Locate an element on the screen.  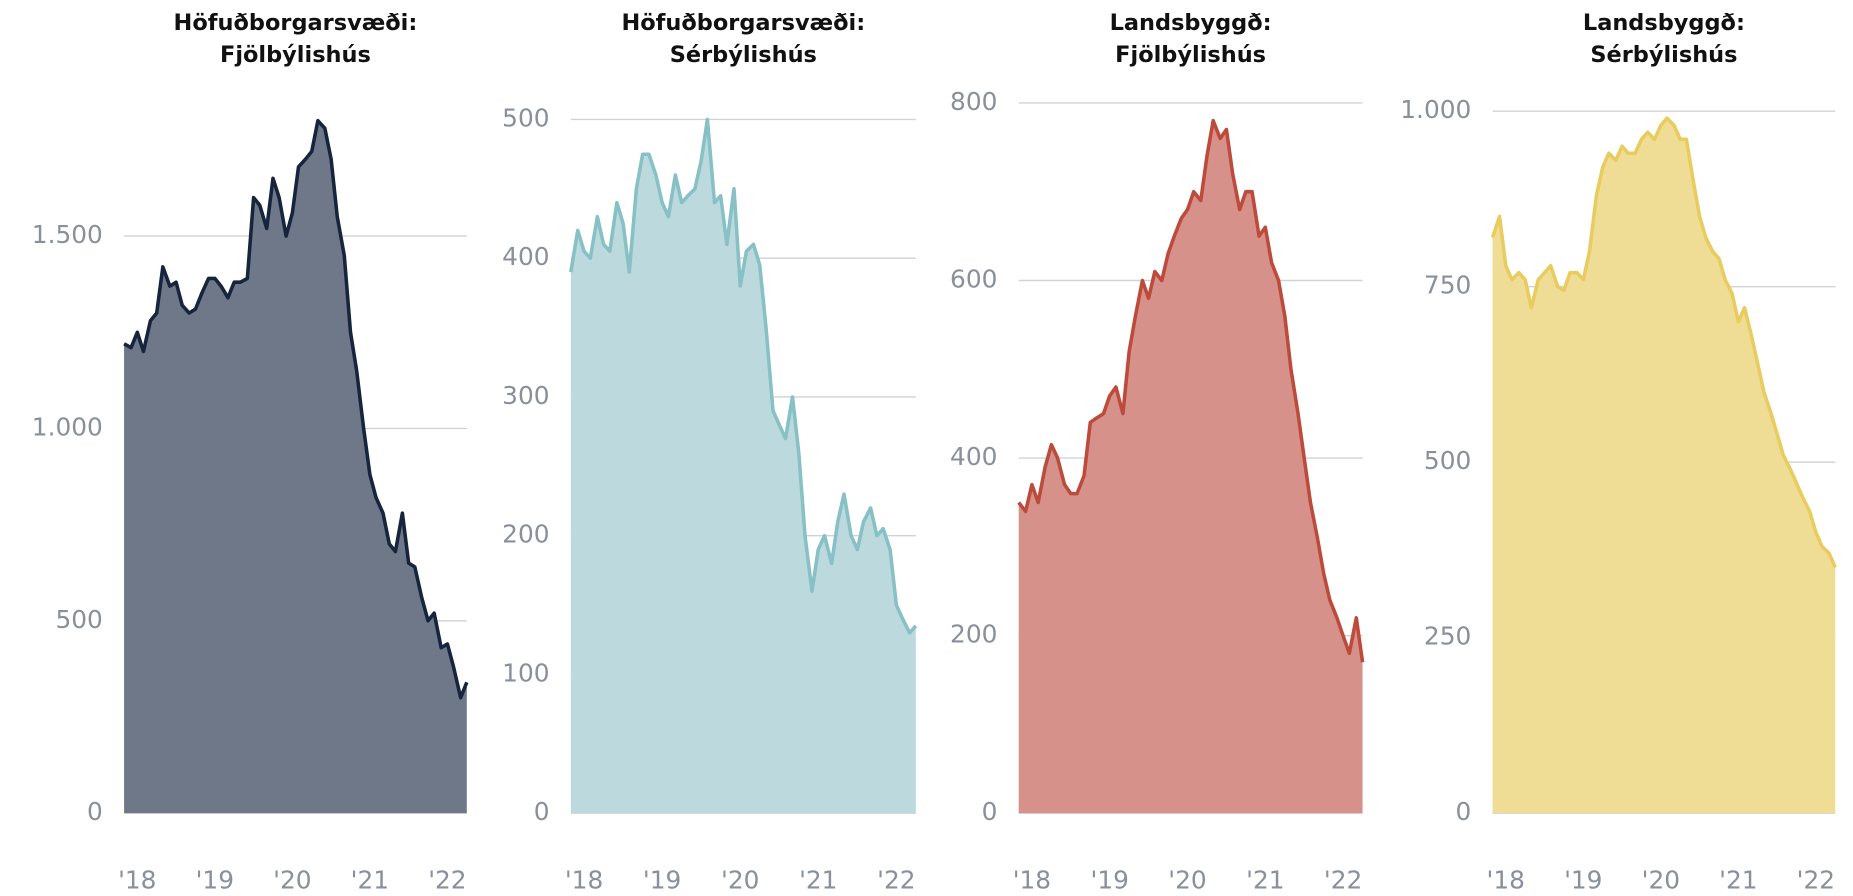
y-tick-label: 800 is located at coordinates (973, 101).